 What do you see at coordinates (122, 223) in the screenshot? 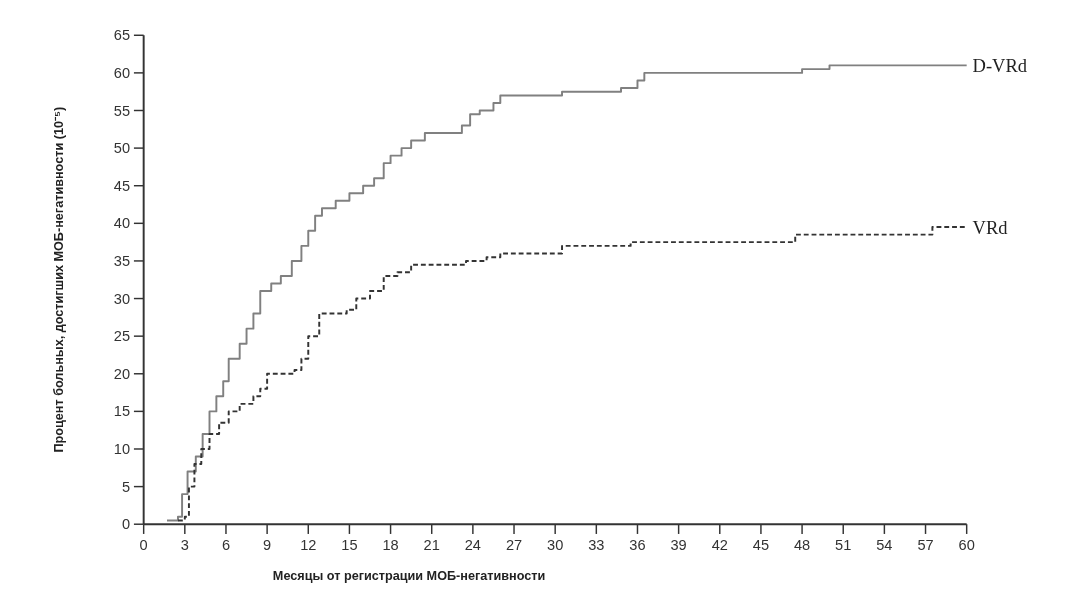
I see `y-tick-label: 40` at bounding box center [122, 223].